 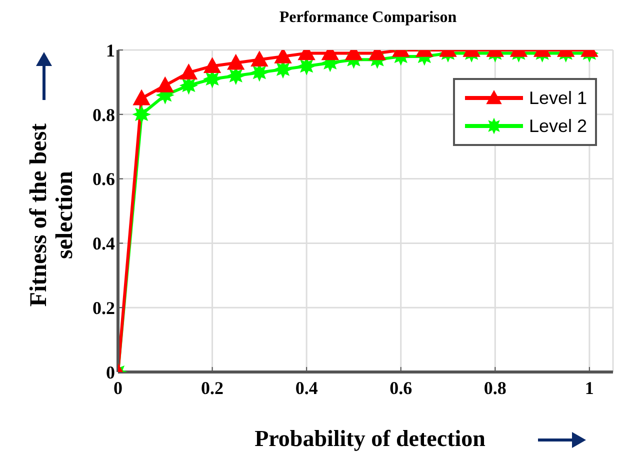 What do you see at coordinates (103, 244) in the screenshot?
I see `y-tick-label: 0.4` at bounding box center [103, 244].